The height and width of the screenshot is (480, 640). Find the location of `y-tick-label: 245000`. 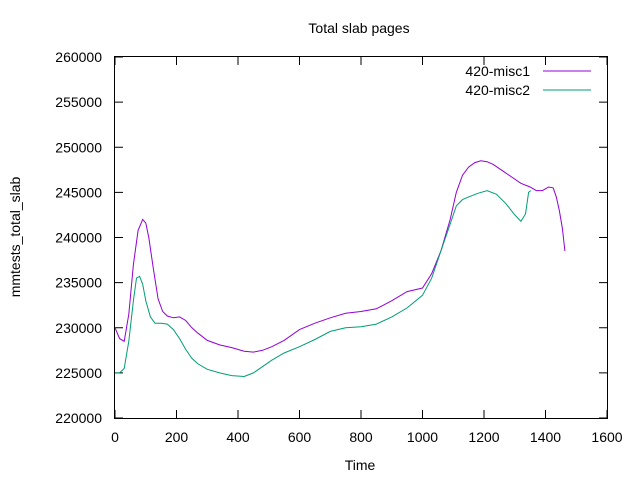

y-tick-label: 245000 is located at coordinates (78, 192).